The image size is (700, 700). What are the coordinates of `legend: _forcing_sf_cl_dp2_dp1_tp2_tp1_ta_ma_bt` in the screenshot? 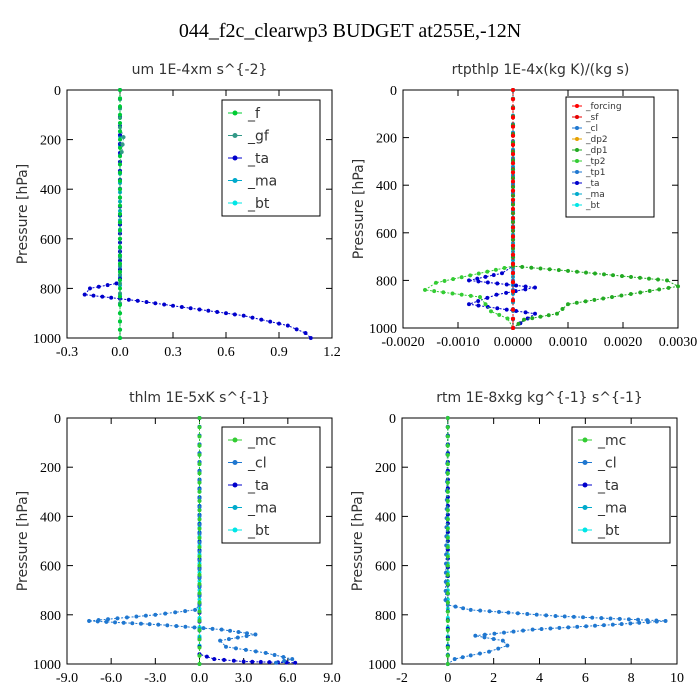 It's located at (610, 157).